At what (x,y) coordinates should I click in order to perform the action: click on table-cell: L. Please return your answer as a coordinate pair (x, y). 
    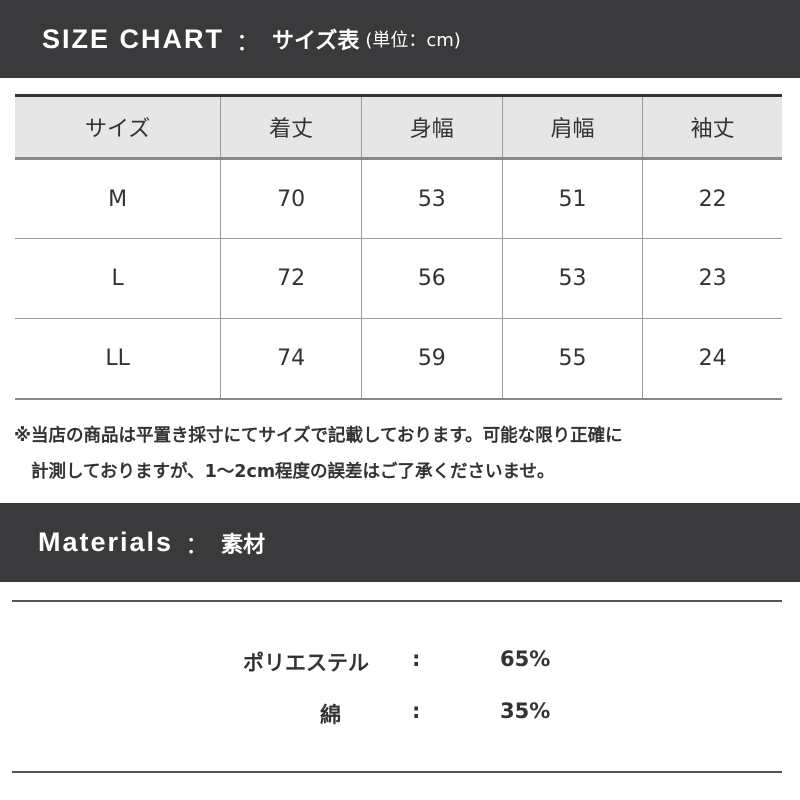
    Looking at the image, I should click on (118, 278).